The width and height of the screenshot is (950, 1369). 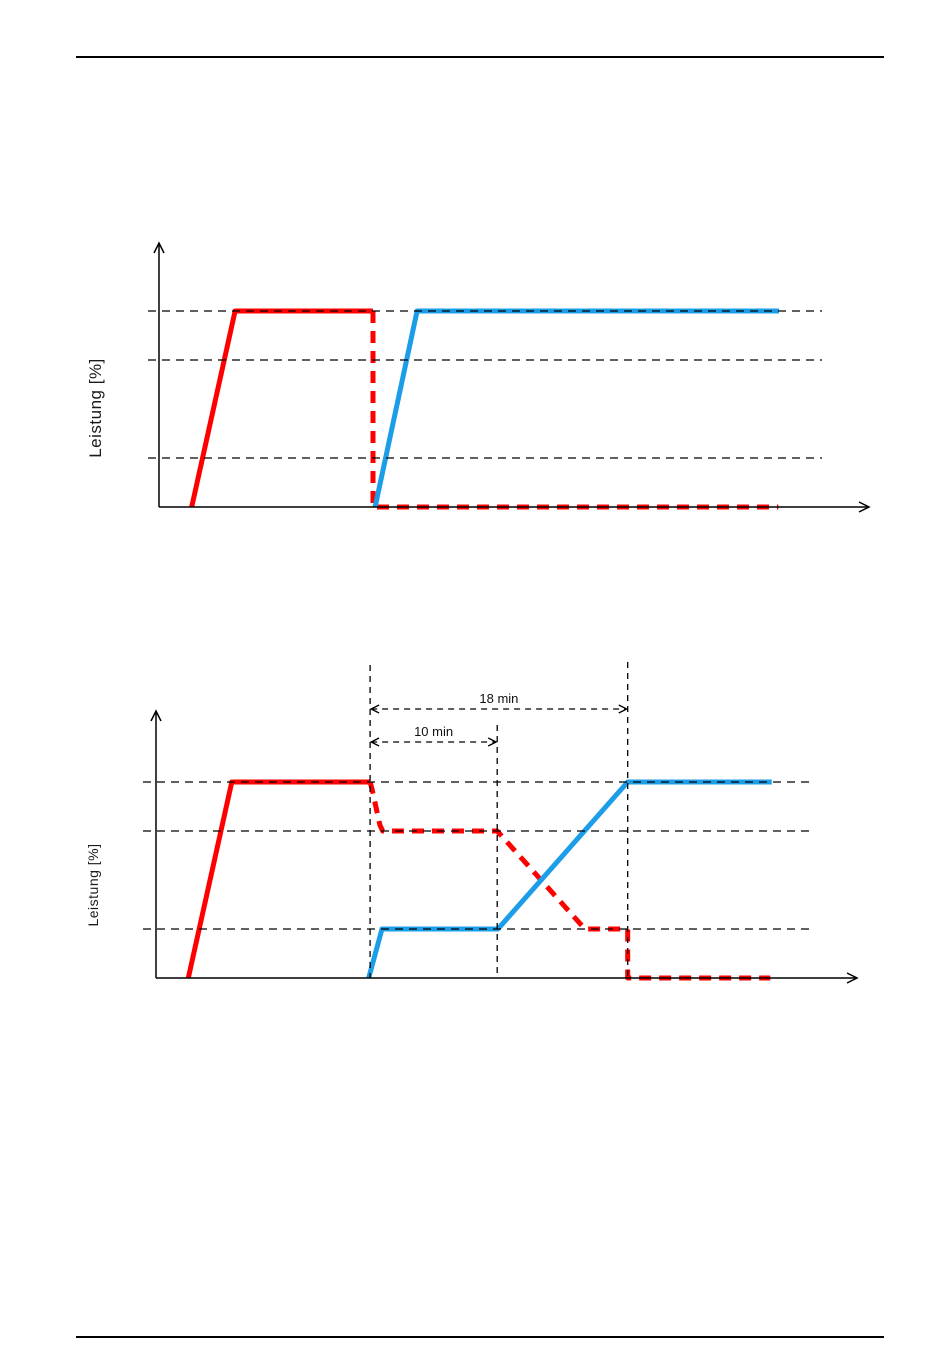 I want to click on red-dashed-rampdown-to-zero-path, so click(x=569, y=881).